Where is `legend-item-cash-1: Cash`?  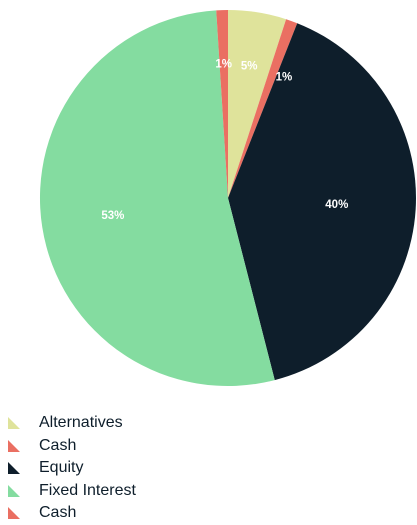
legend-item-cash-1: Cash is located at coordinates (72, 446).